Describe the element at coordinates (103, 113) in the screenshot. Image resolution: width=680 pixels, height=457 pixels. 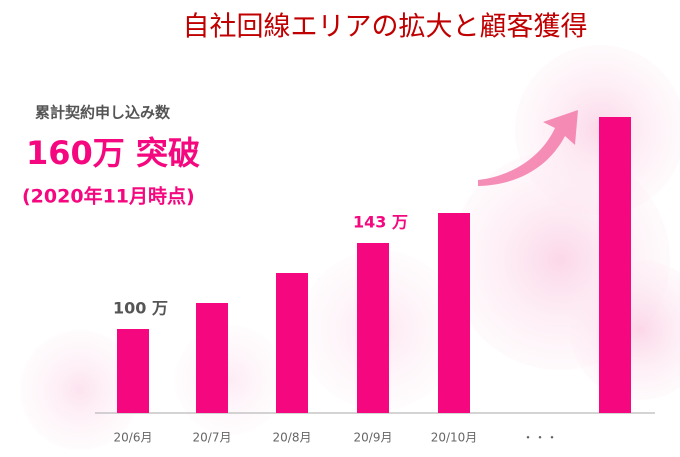
I see `annotation: 累計契約申し込み数` at that location.